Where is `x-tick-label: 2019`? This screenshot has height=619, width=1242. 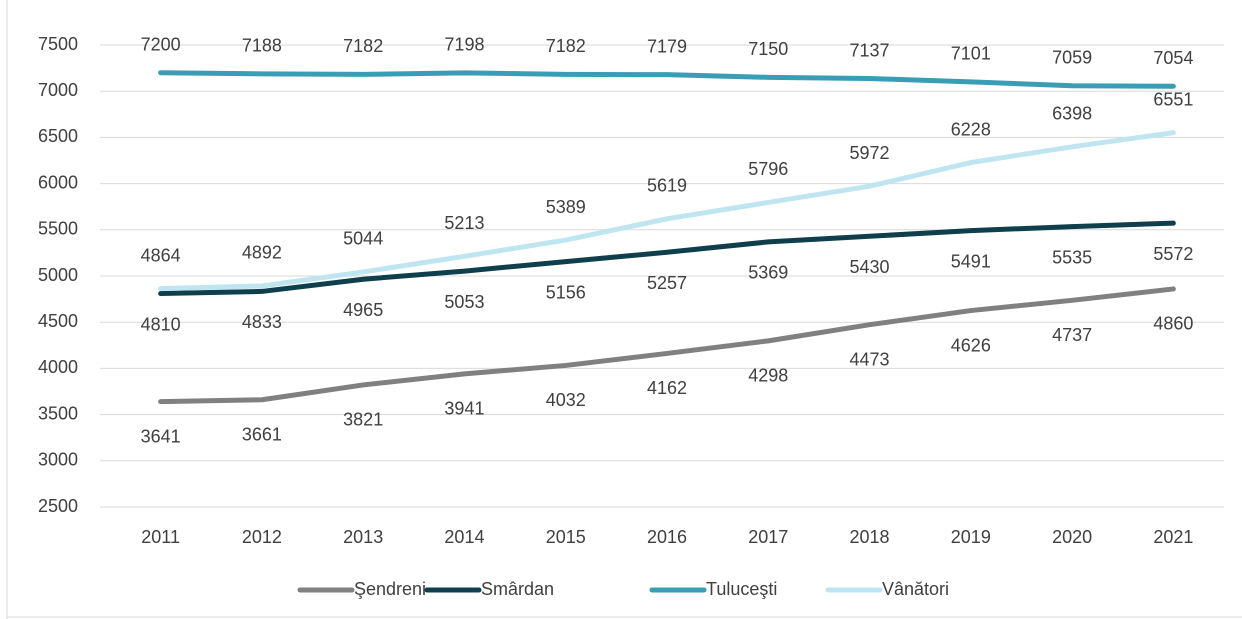
x-tick-label: 2019 is located at coordinates (971, 537).